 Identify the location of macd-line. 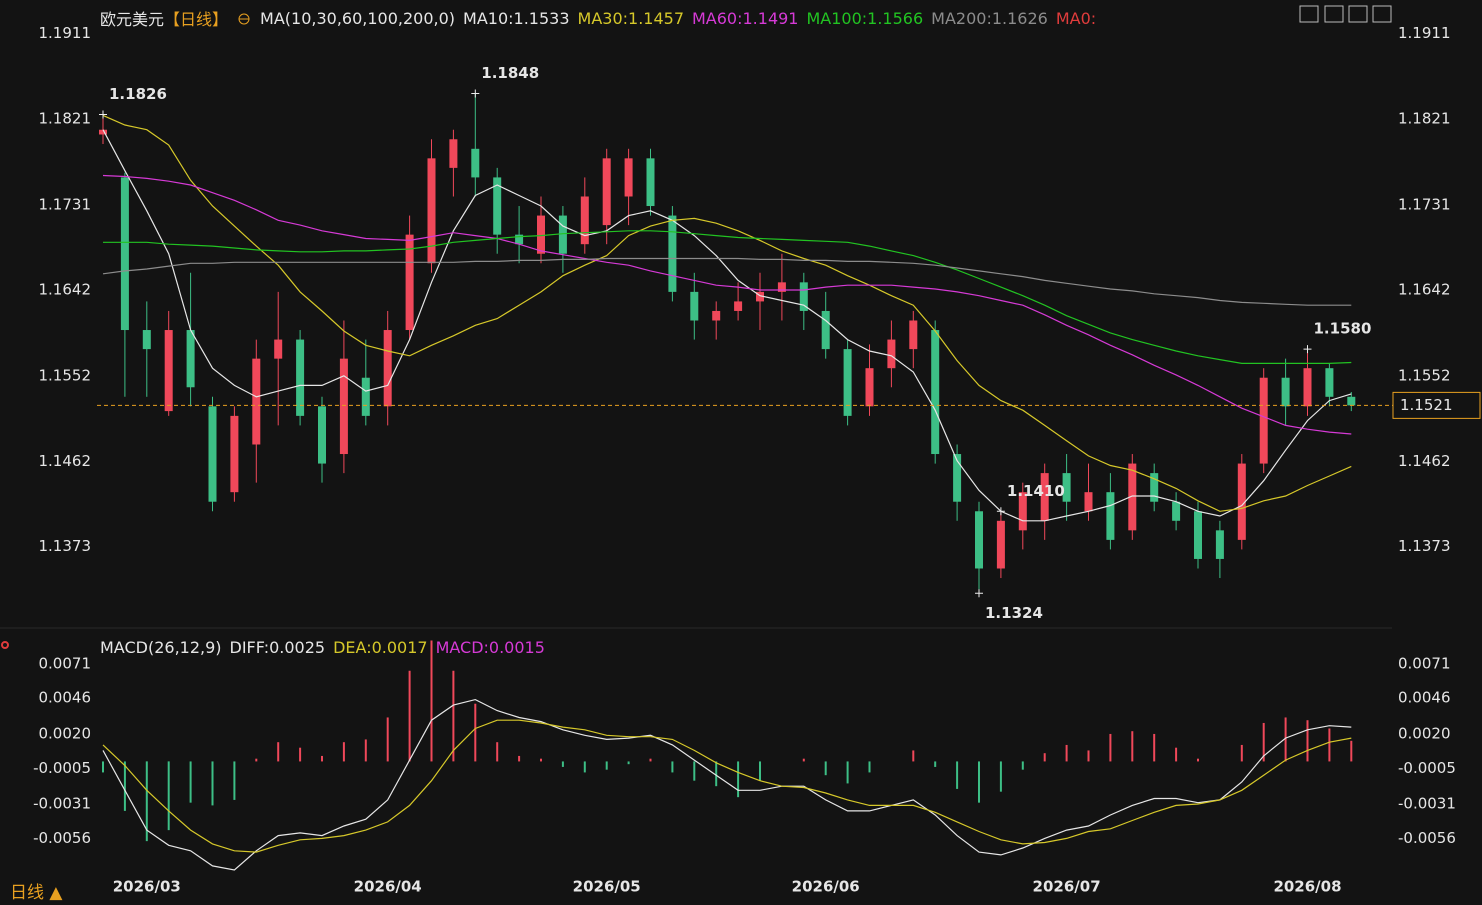
(727, 786).